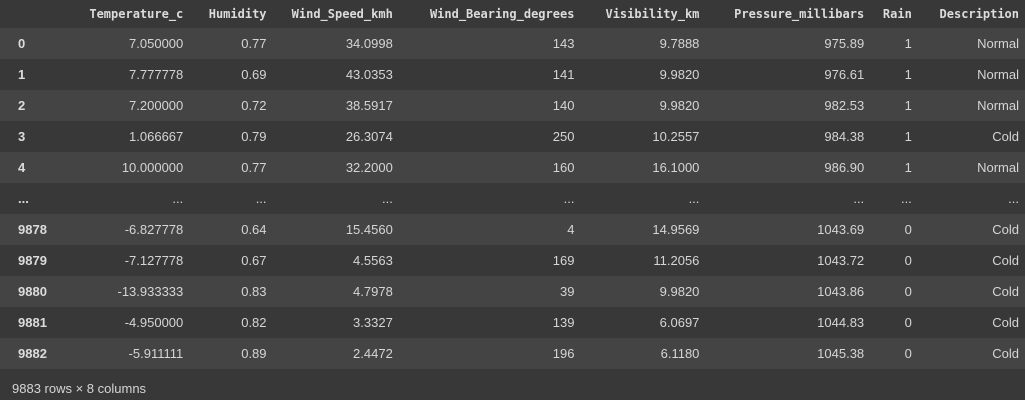 The width and height of the screenshot is (1025, 400). Describe the element at coordinates (32, 291) in the screenshot. I see `row-index: 9880` at that location.